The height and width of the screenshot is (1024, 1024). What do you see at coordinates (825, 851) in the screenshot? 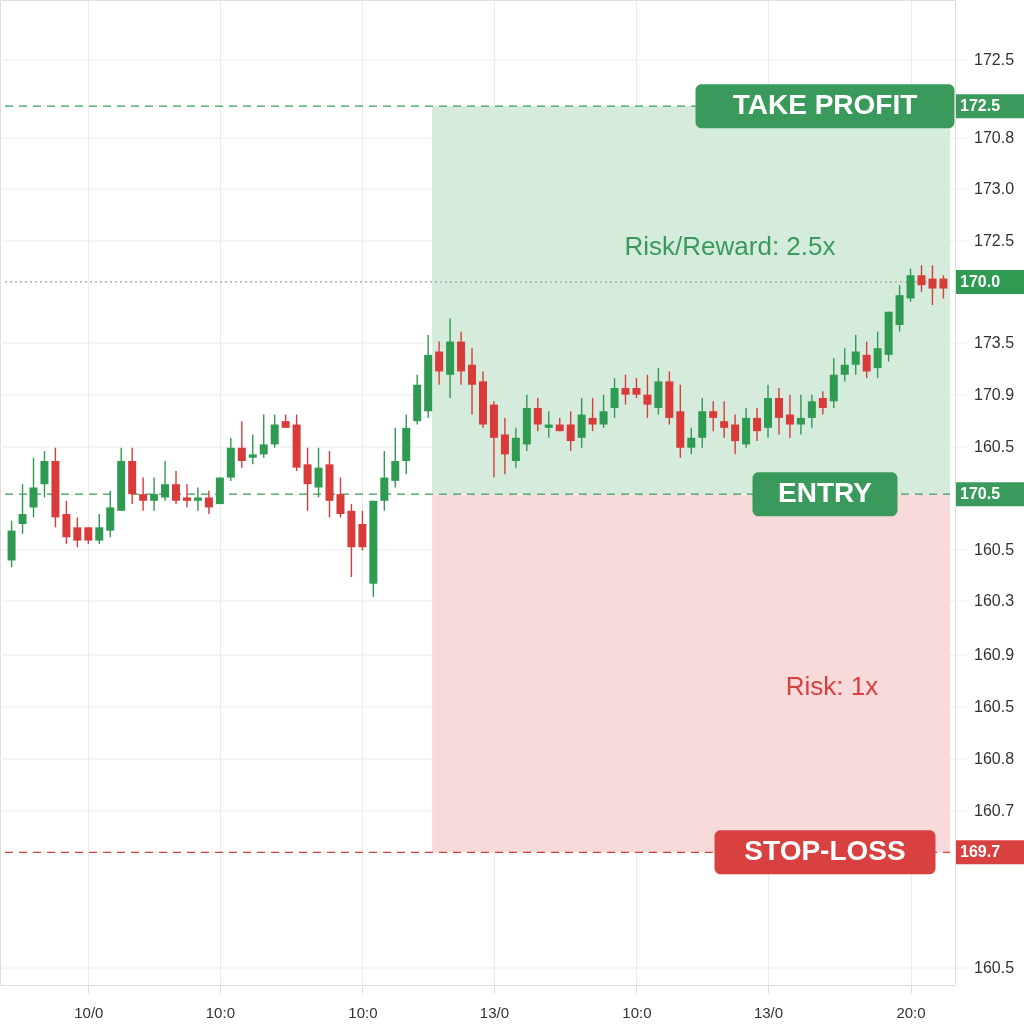
I see `ref-line-label: STOP-LOSS` at bounding box center [825, 851].